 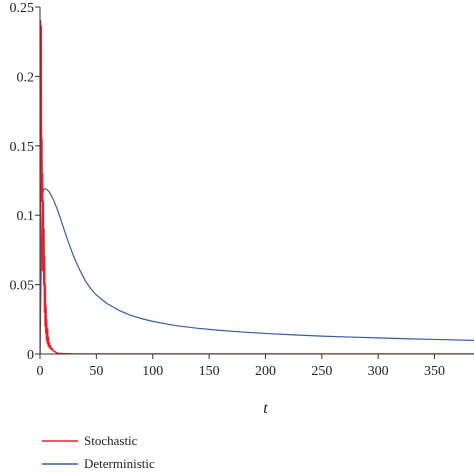 I want to click on x-ticks: 0 50 100 150 200 250 300 350, so click(x=241, y=366).